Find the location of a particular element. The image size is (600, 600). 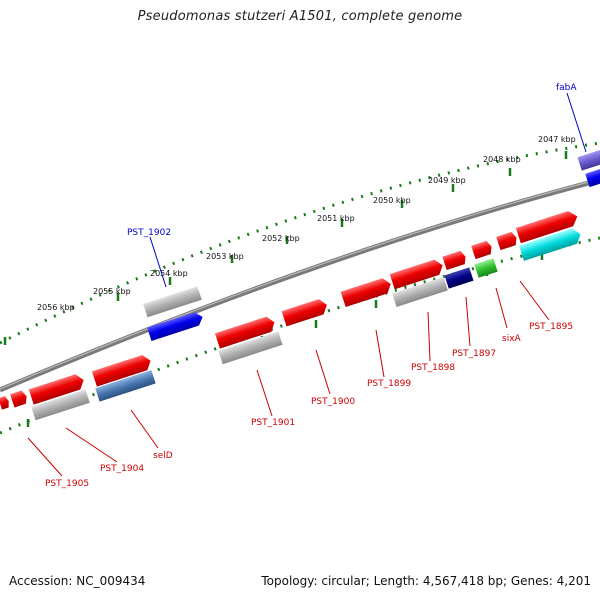

tick-label-2053: 2053 kbp is located at coordinates (225, 256).